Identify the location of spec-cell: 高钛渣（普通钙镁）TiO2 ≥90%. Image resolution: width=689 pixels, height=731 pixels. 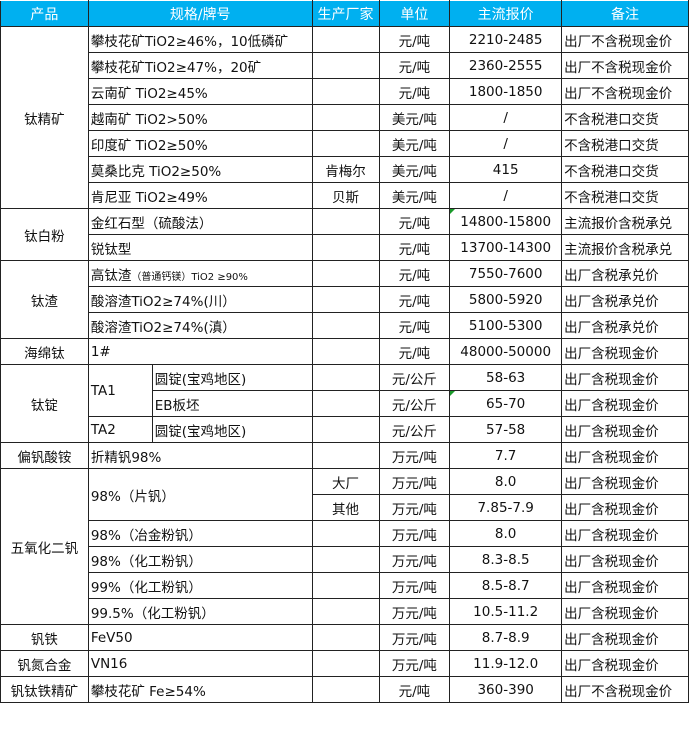
(200, 273).